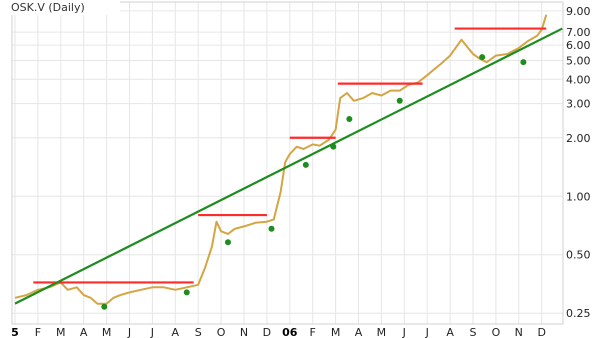  What do you see at coordinates (578, 255) in the screenshot?
I see `y-tick-label: 0.50` at bounding box center [578, 255].